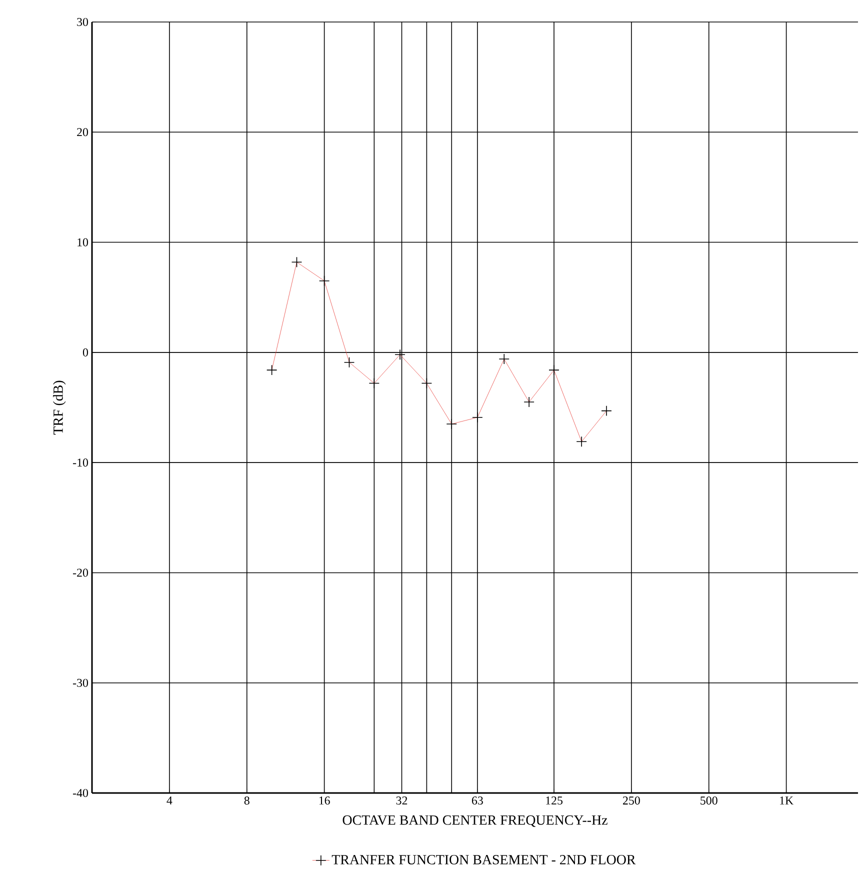 This screenshot has width=859, height=895. Describe the element at coordinates (709, 800) in the screenshot. I see `x-tick-label: 500` at that location.